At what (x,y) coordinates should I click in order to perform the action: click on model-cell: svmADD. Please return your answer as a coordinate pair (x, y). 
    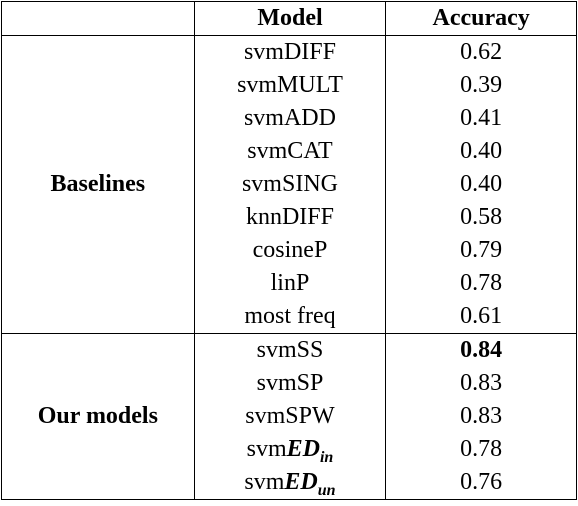
    Looking at the image, I should click on (290, 118).